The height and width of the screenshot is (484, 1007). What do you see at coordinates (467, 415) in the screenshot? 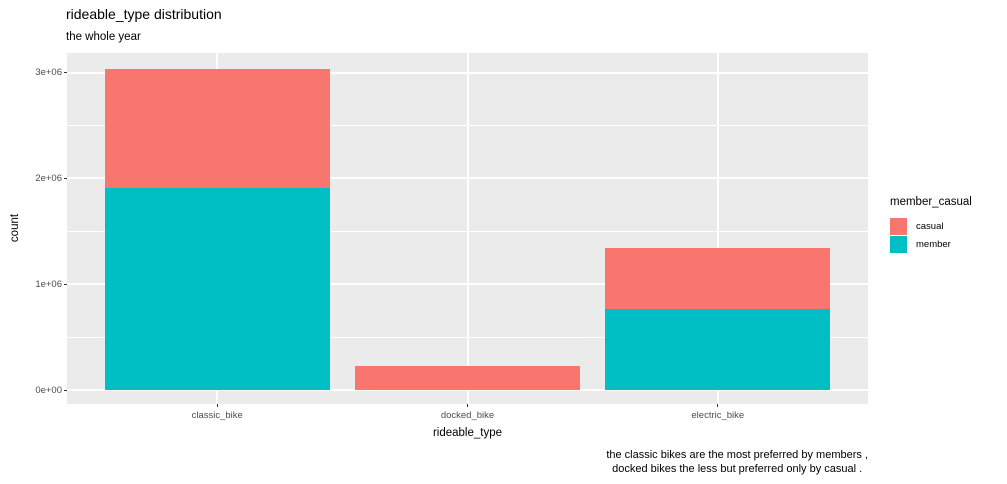
I see `x-tick-label: docked_bike` at bounding box center [467, 415].